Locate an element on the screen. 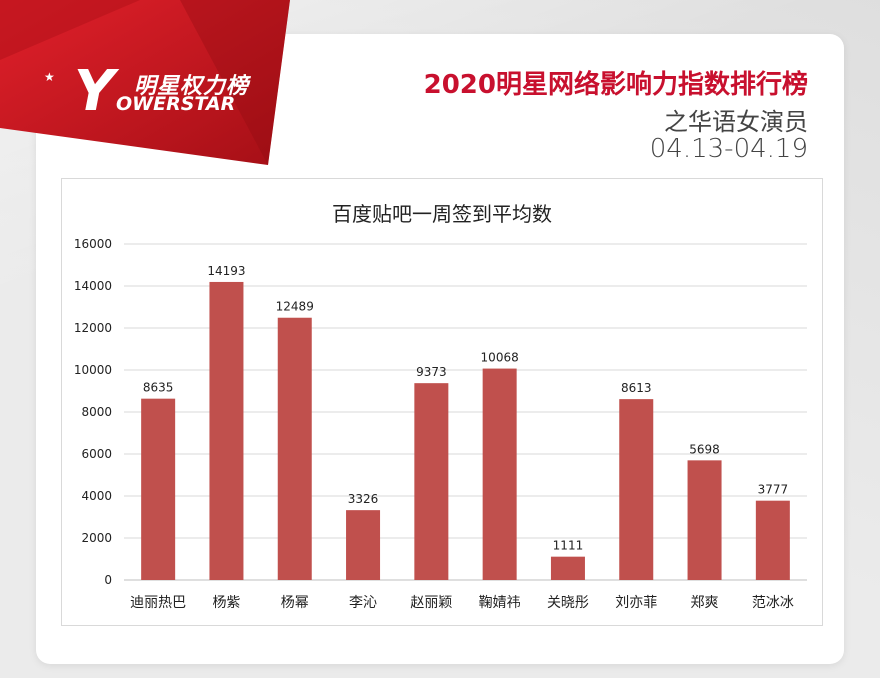 This screenshot has width=880, height=678. data-label: 8613 is located at coordinates (636, 388).